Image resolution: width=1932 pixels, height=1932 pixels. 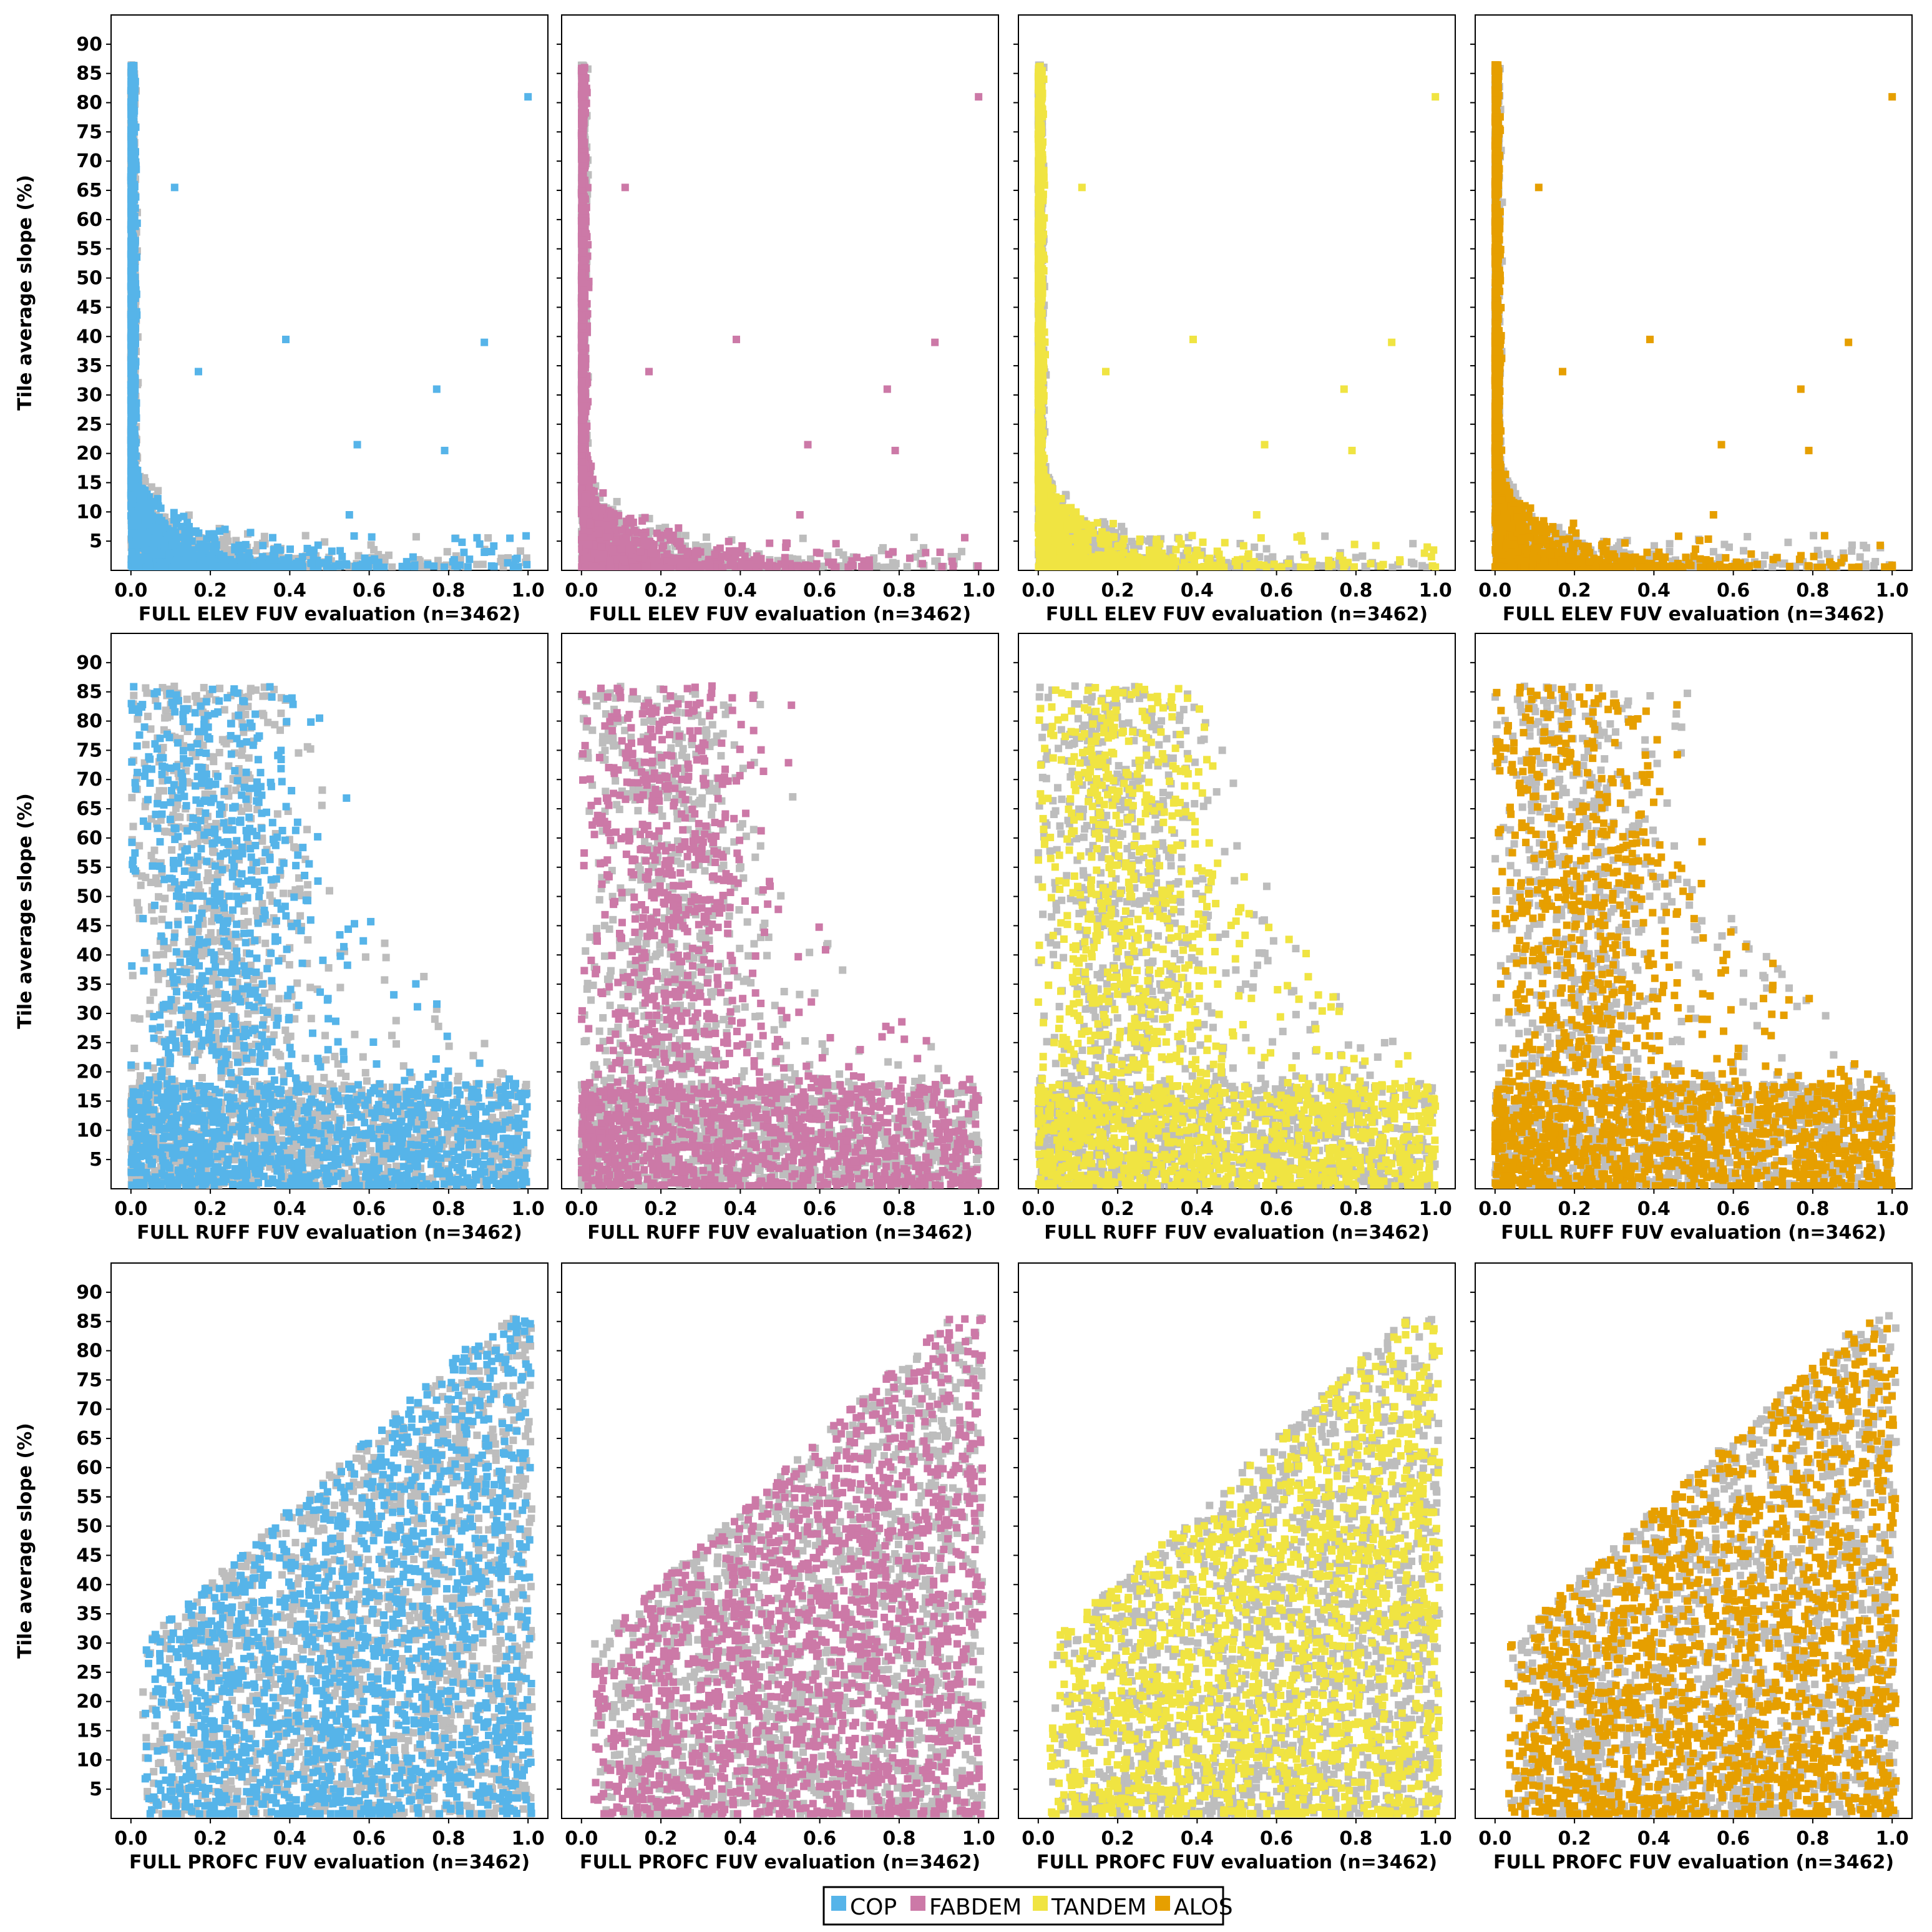 I want to click on x-tick-label: 0.6, so click(x=369, y=591).